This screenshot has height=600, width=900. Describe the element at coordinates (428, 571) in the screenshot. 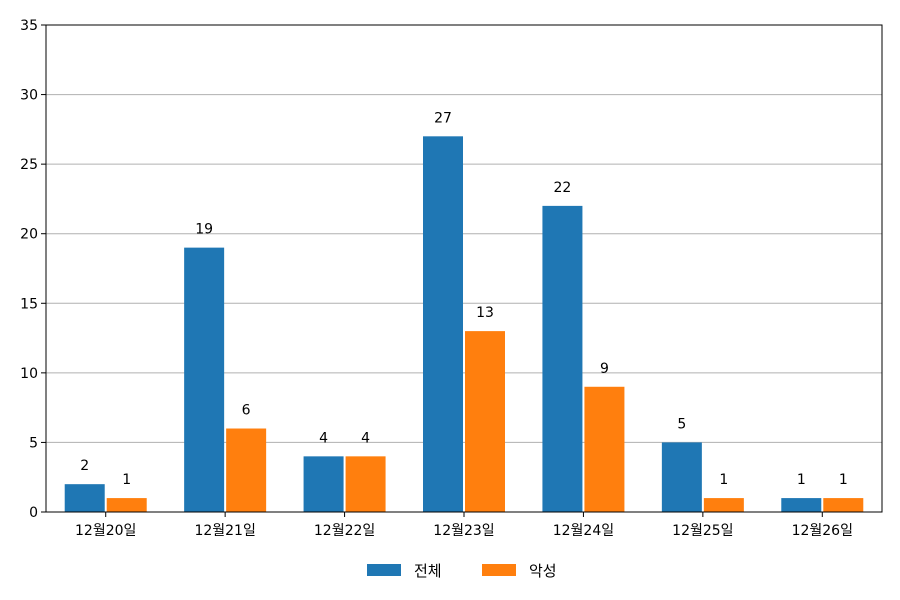

I see `legend-label: 전체` at that location.